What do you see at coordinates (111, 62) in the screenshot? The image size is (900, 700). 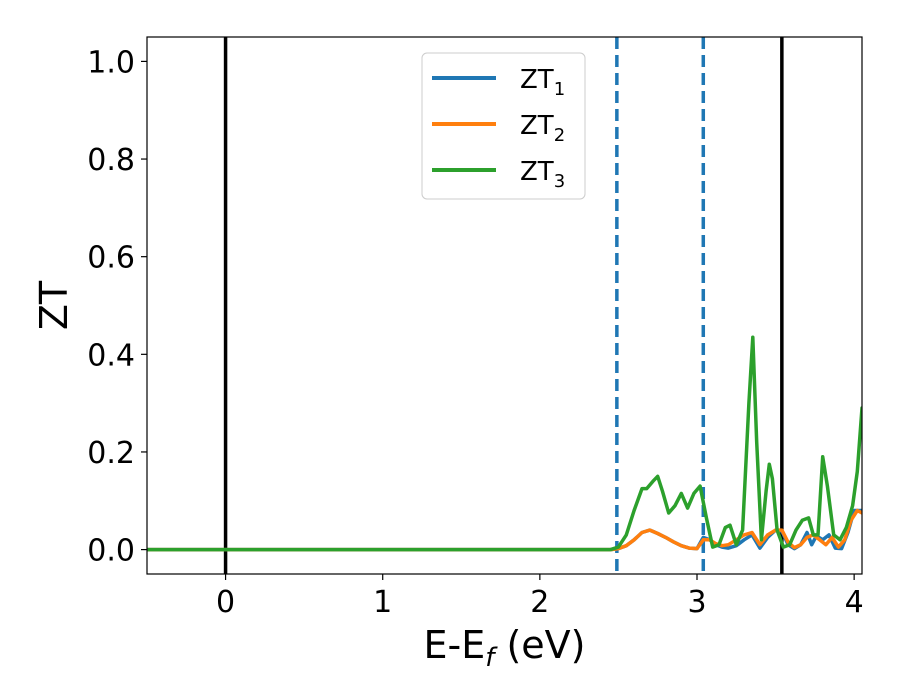 I see `y-tick-label: 1.0` at bounding box center [111, 62].